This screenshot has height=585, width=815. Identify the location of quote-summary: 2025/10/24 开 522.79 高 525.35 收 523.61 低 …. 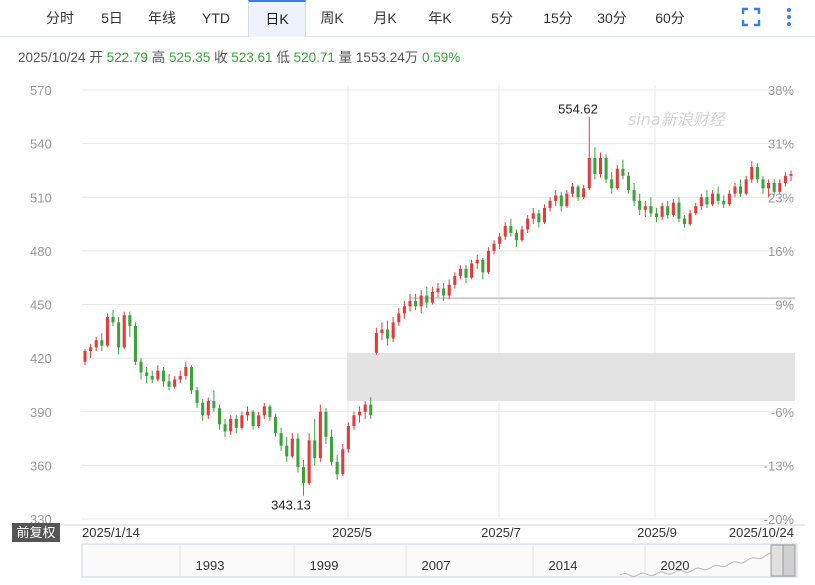
(239, 56).